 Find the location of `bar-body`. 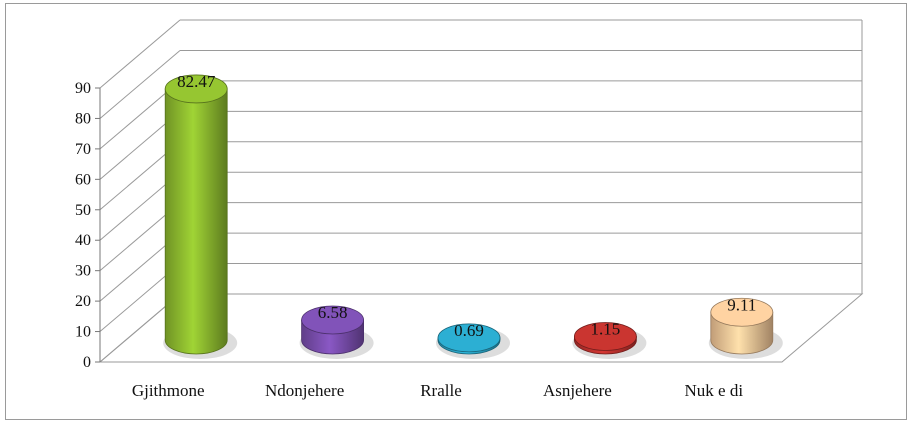

bar-body is located at coordinates (196, 221).